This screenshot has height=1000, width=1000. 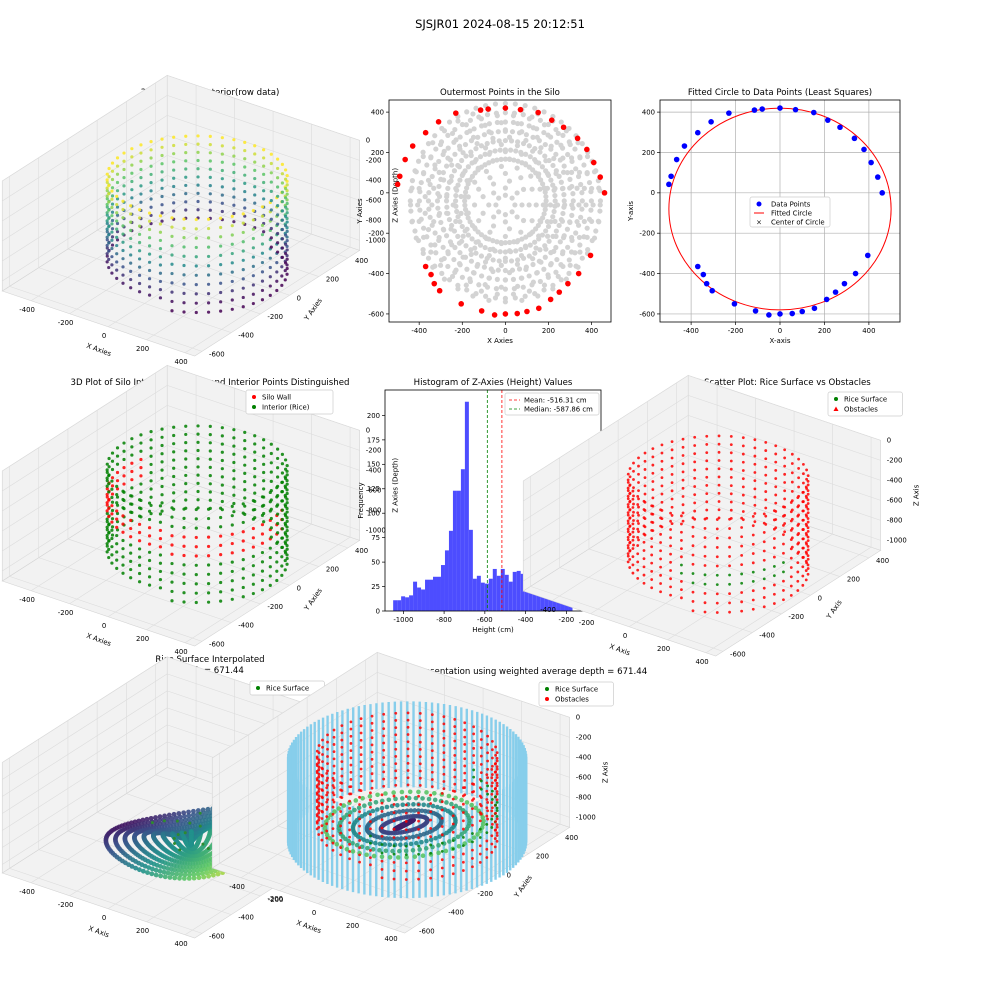 I want to click on y-tick-label: -600, so click(x=738, y=654).